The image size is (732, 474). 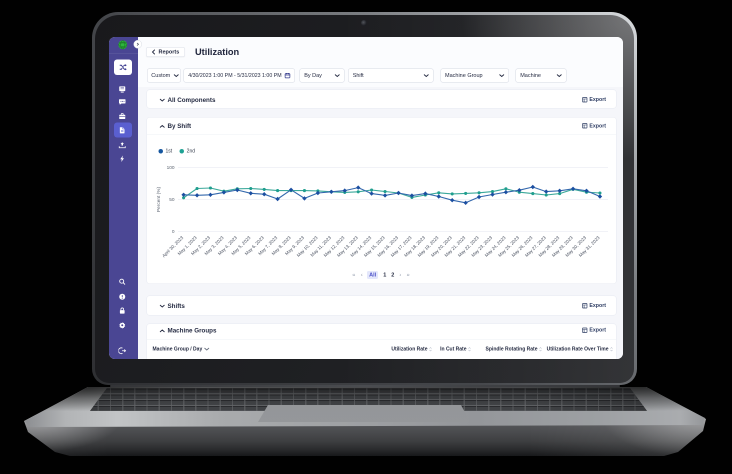 I want to click on svg-text: 100, so click(x=171, y=168).